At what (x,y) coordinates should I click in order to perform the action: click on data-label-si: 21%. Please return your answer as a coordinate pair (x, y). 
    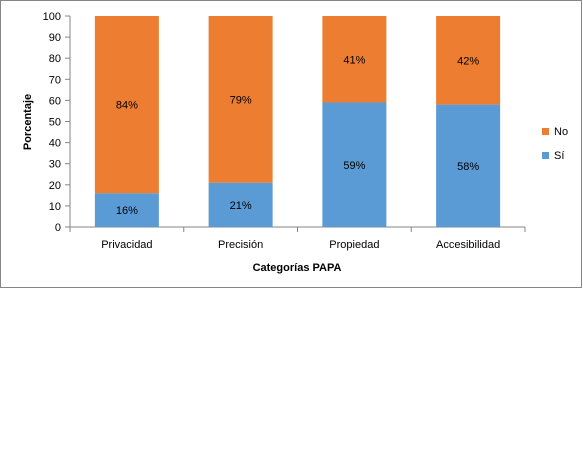
    Looking at the image, I should click on (241, 206).